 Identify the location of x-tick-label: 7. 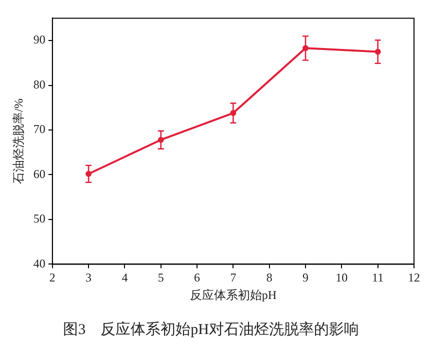
(233, 277).